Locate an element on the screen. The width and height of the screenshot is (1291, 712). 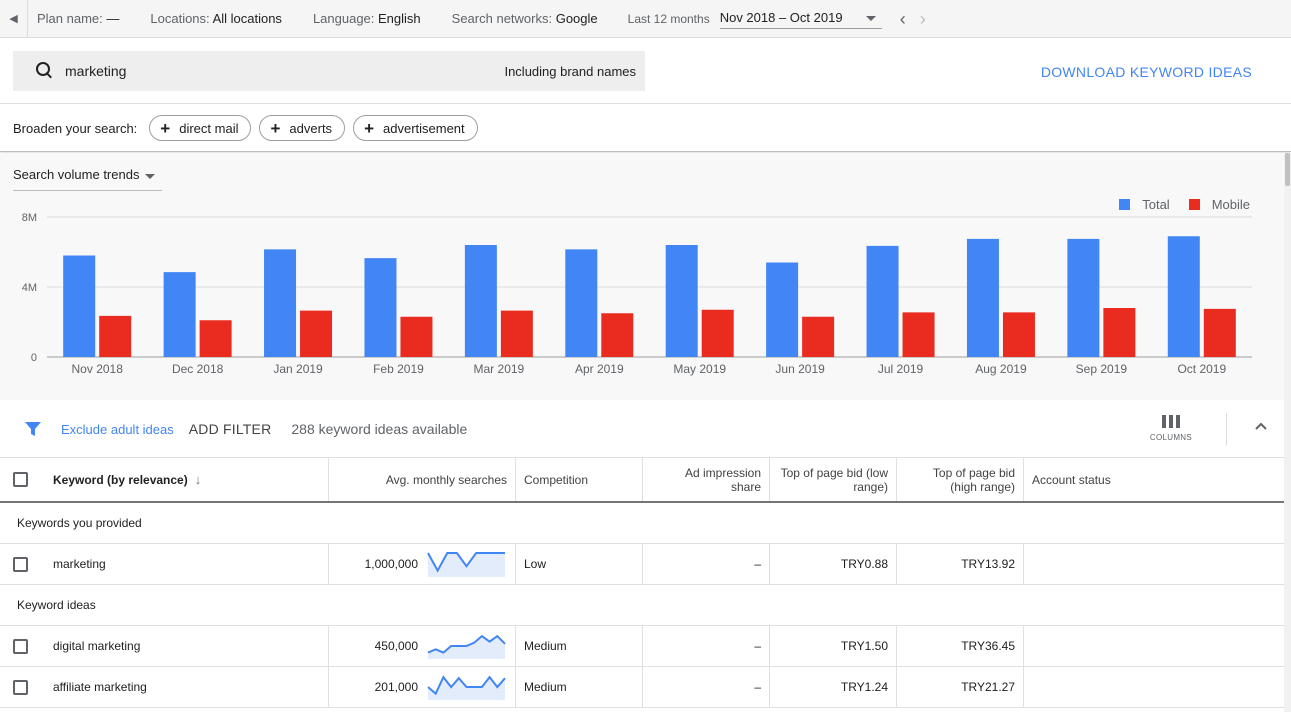
bid-low-cell: TRY0.88 is located at coordinates (833, 564).